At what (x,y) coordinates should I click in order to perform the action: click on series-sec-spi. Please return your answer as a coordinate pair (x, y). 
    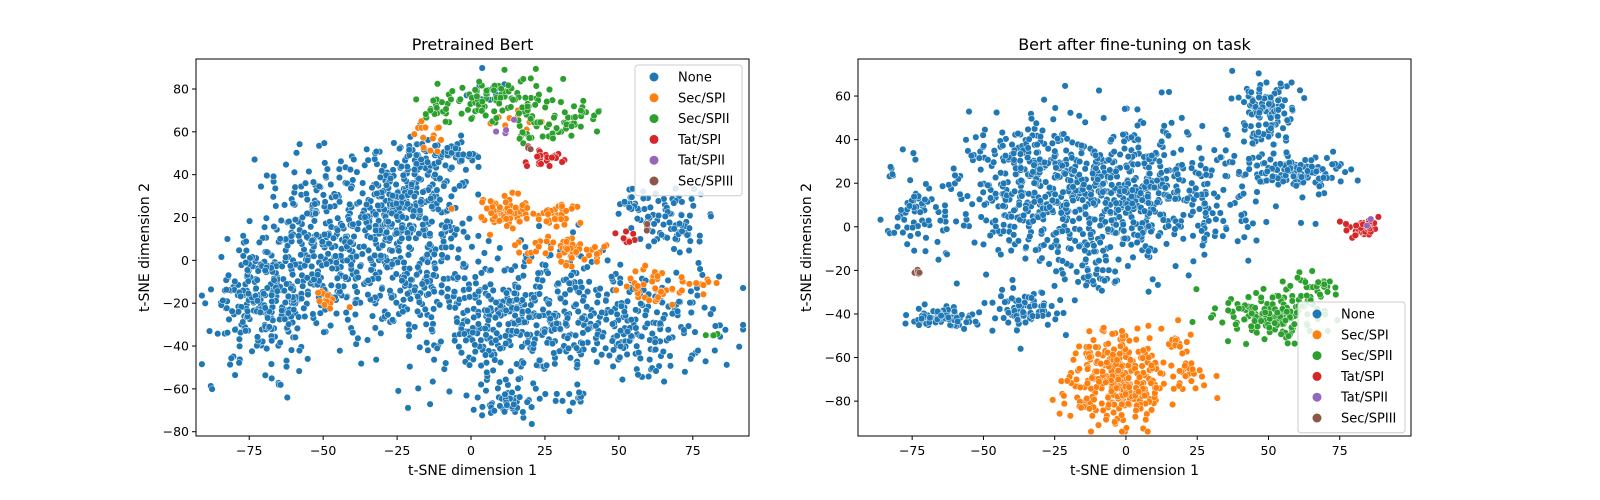
    Looking at the image, I should click on (1135, 376).